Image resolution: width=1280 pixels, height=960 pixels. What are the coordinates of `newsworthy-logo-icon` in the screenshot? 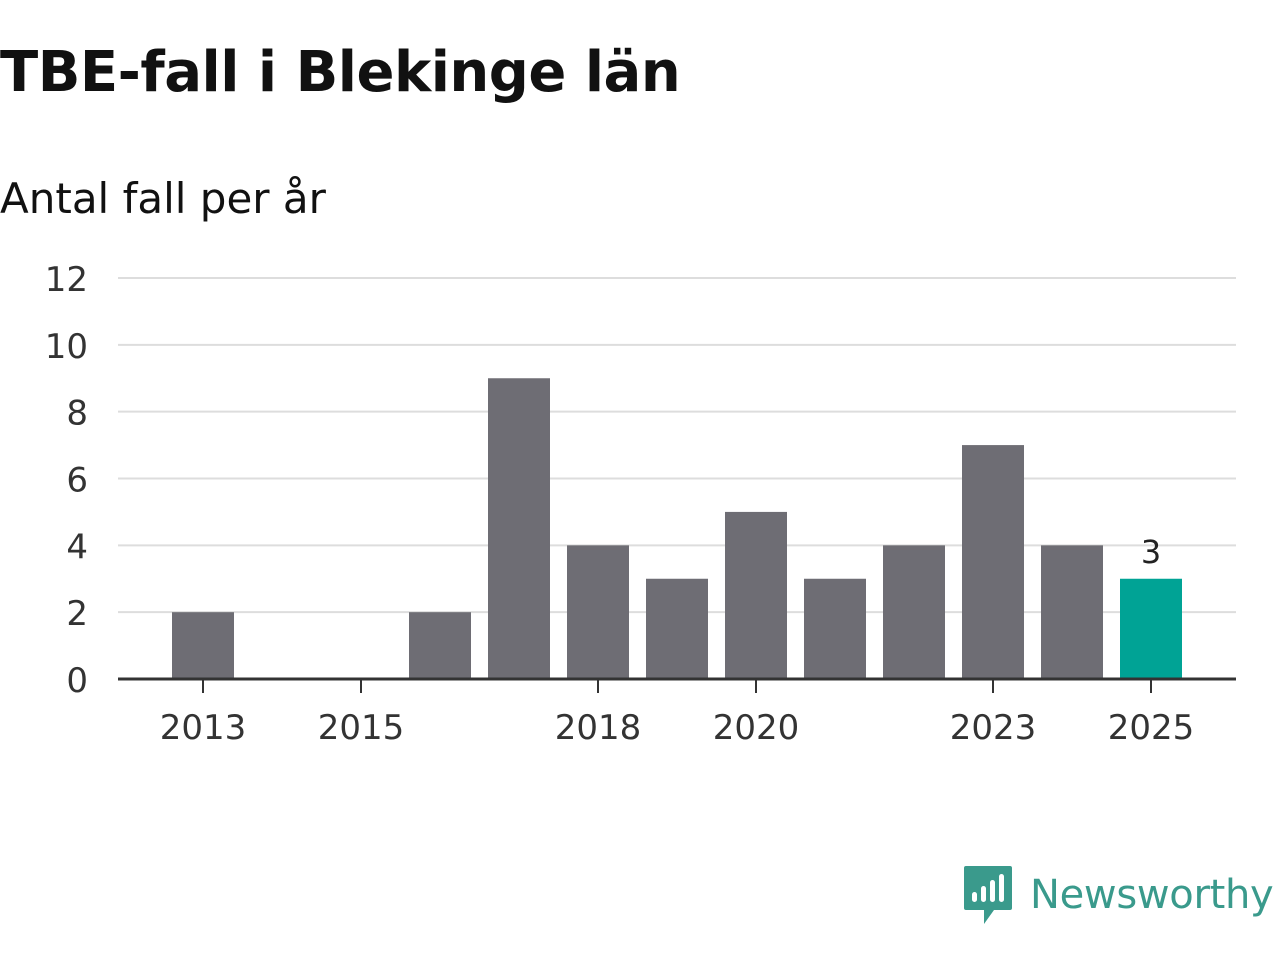 It's located at (988, 895).